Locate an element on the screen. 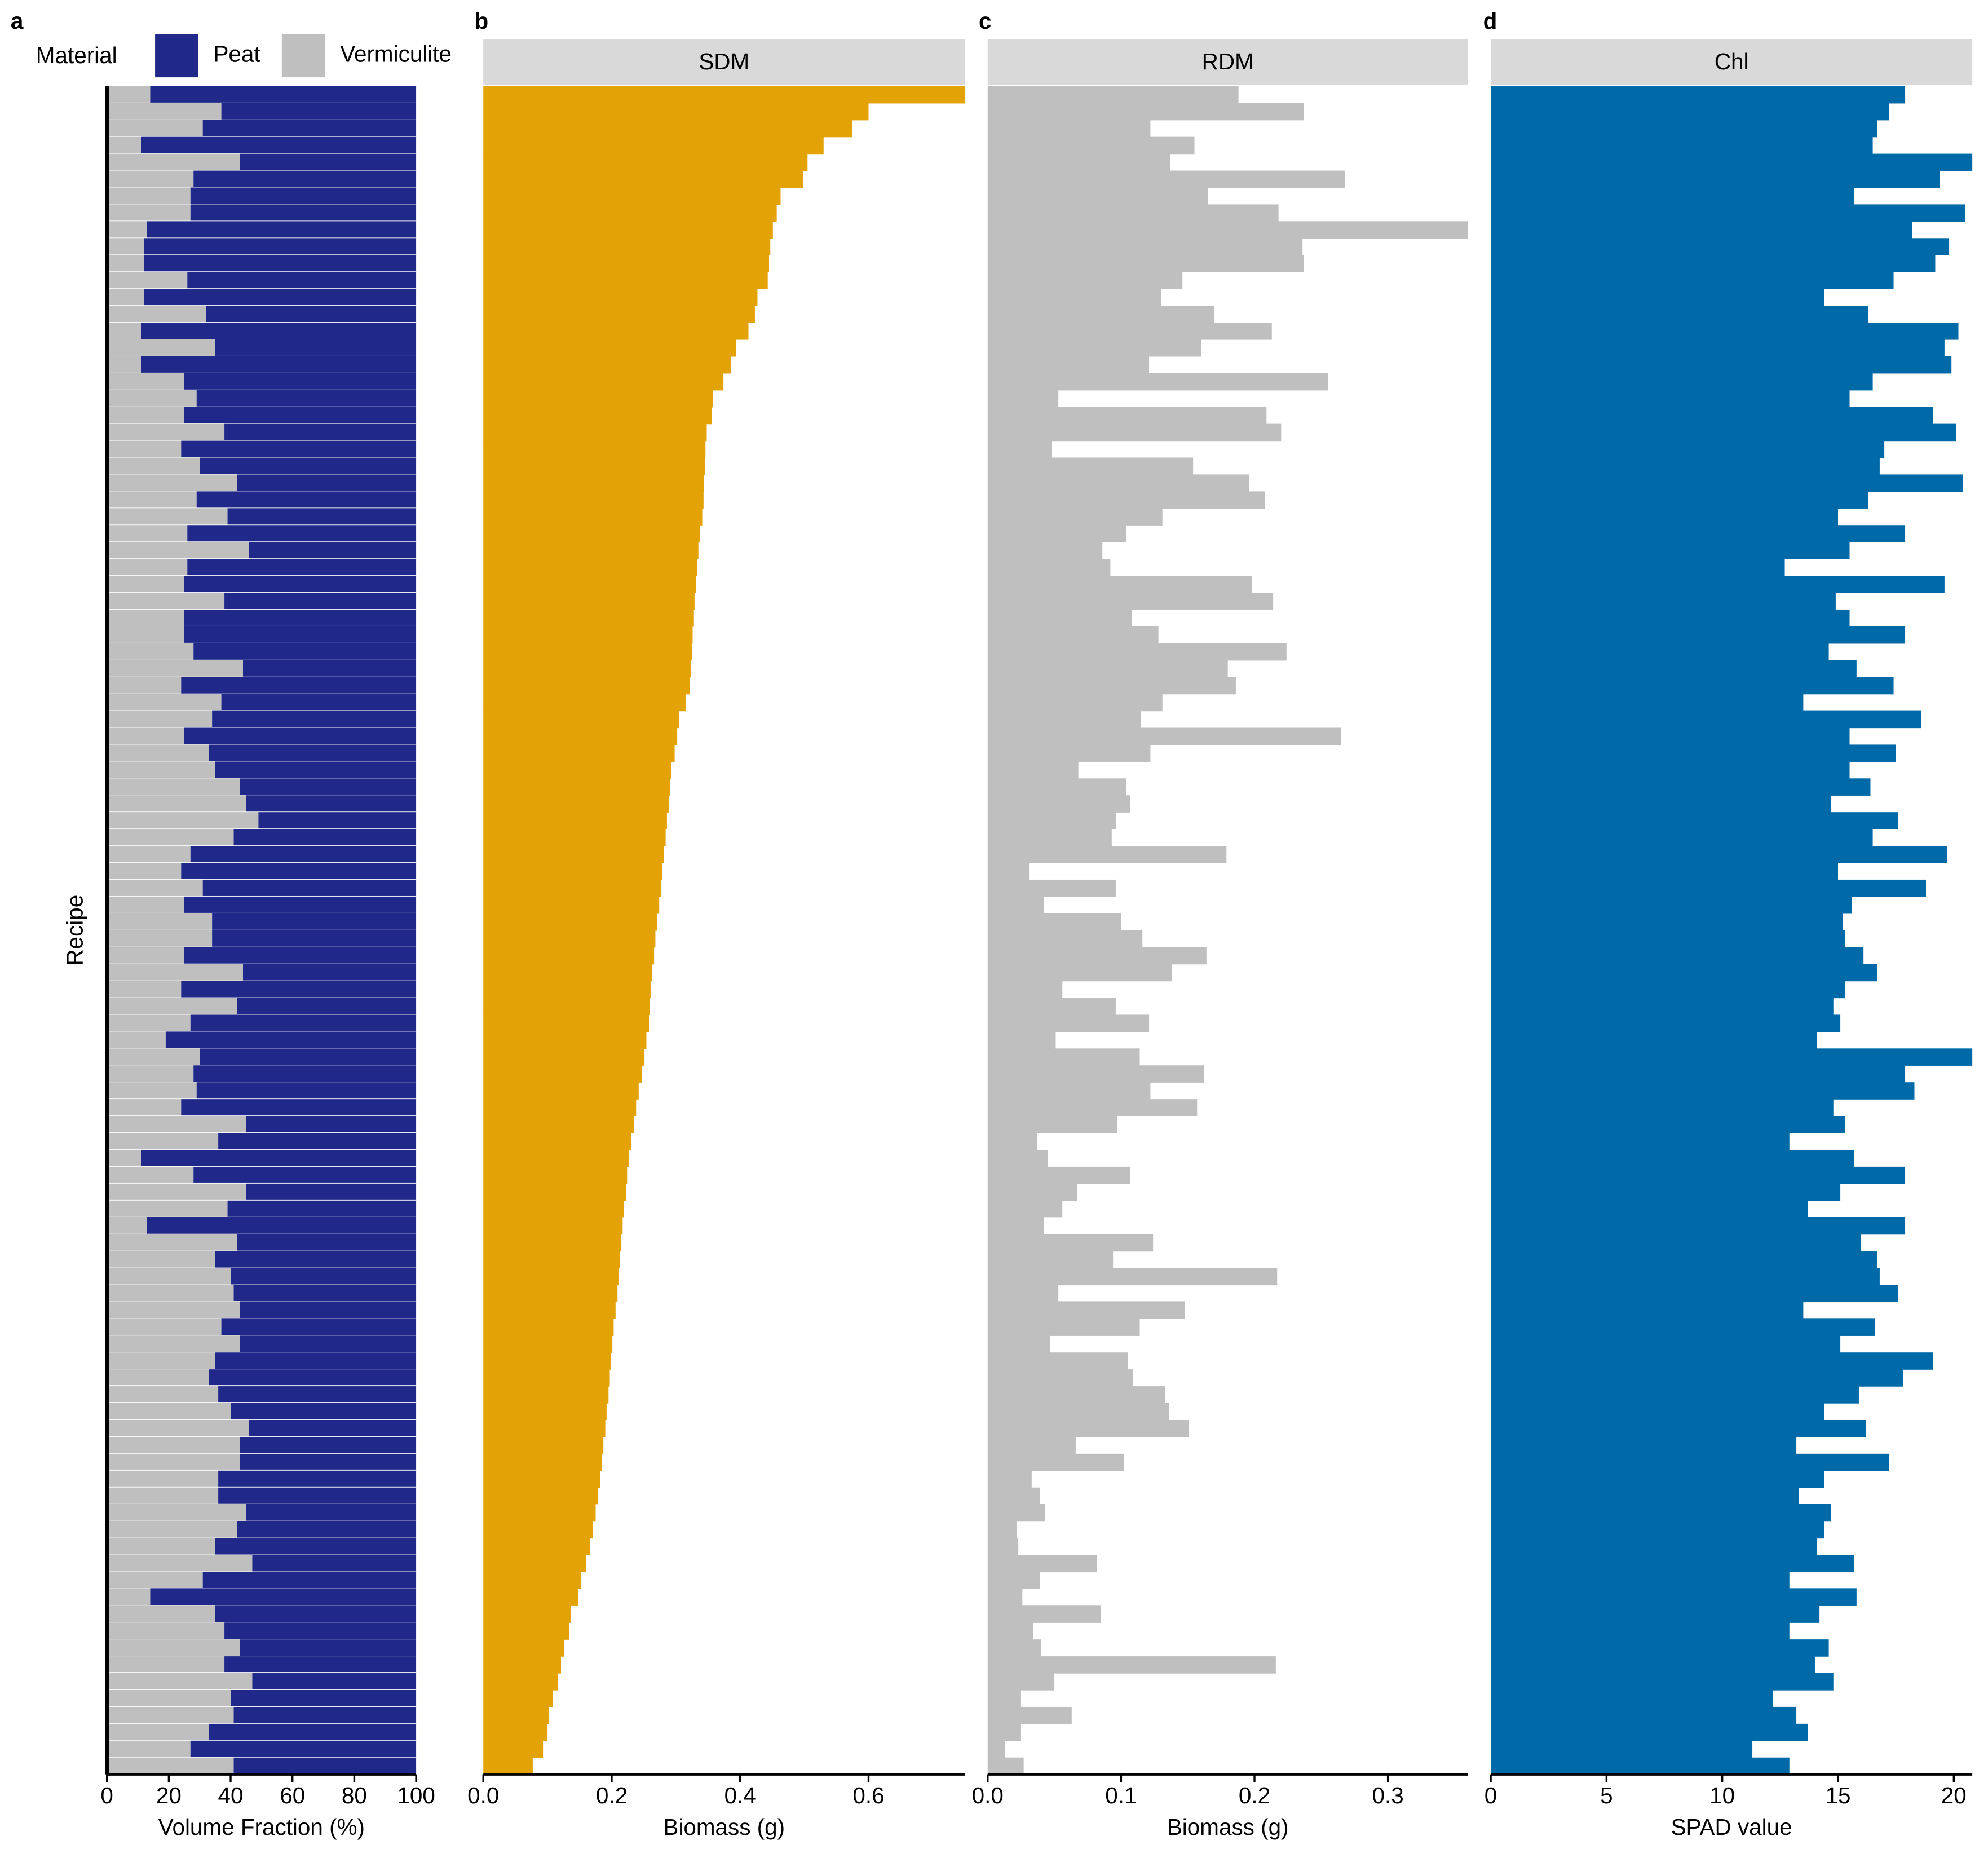 The height and width of the screenshot is (1858, 1988). x-tick-label: 0 is located at coordinates (1491, 1795).